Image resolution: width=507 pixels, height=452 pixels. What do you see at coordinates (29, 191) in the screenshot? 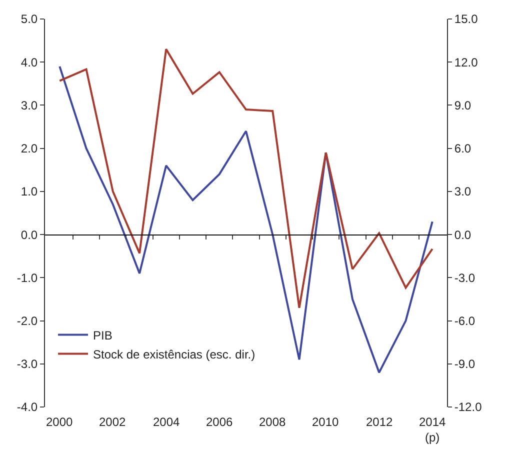
I see `y-tick-label: 1.0` at bounding box center [29, 191].